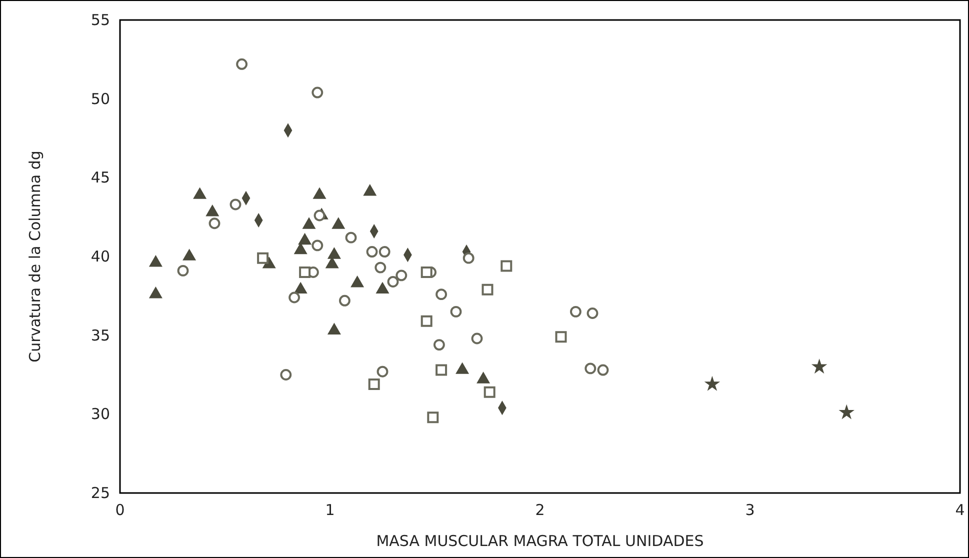 This screenshot has height=558, width=969. Describe the element at coordinates (540, 541) in the screenshot. I see `x-axis-title: MASA MUSCULAR MAGRA TOTAL UNIDADES` at that location.